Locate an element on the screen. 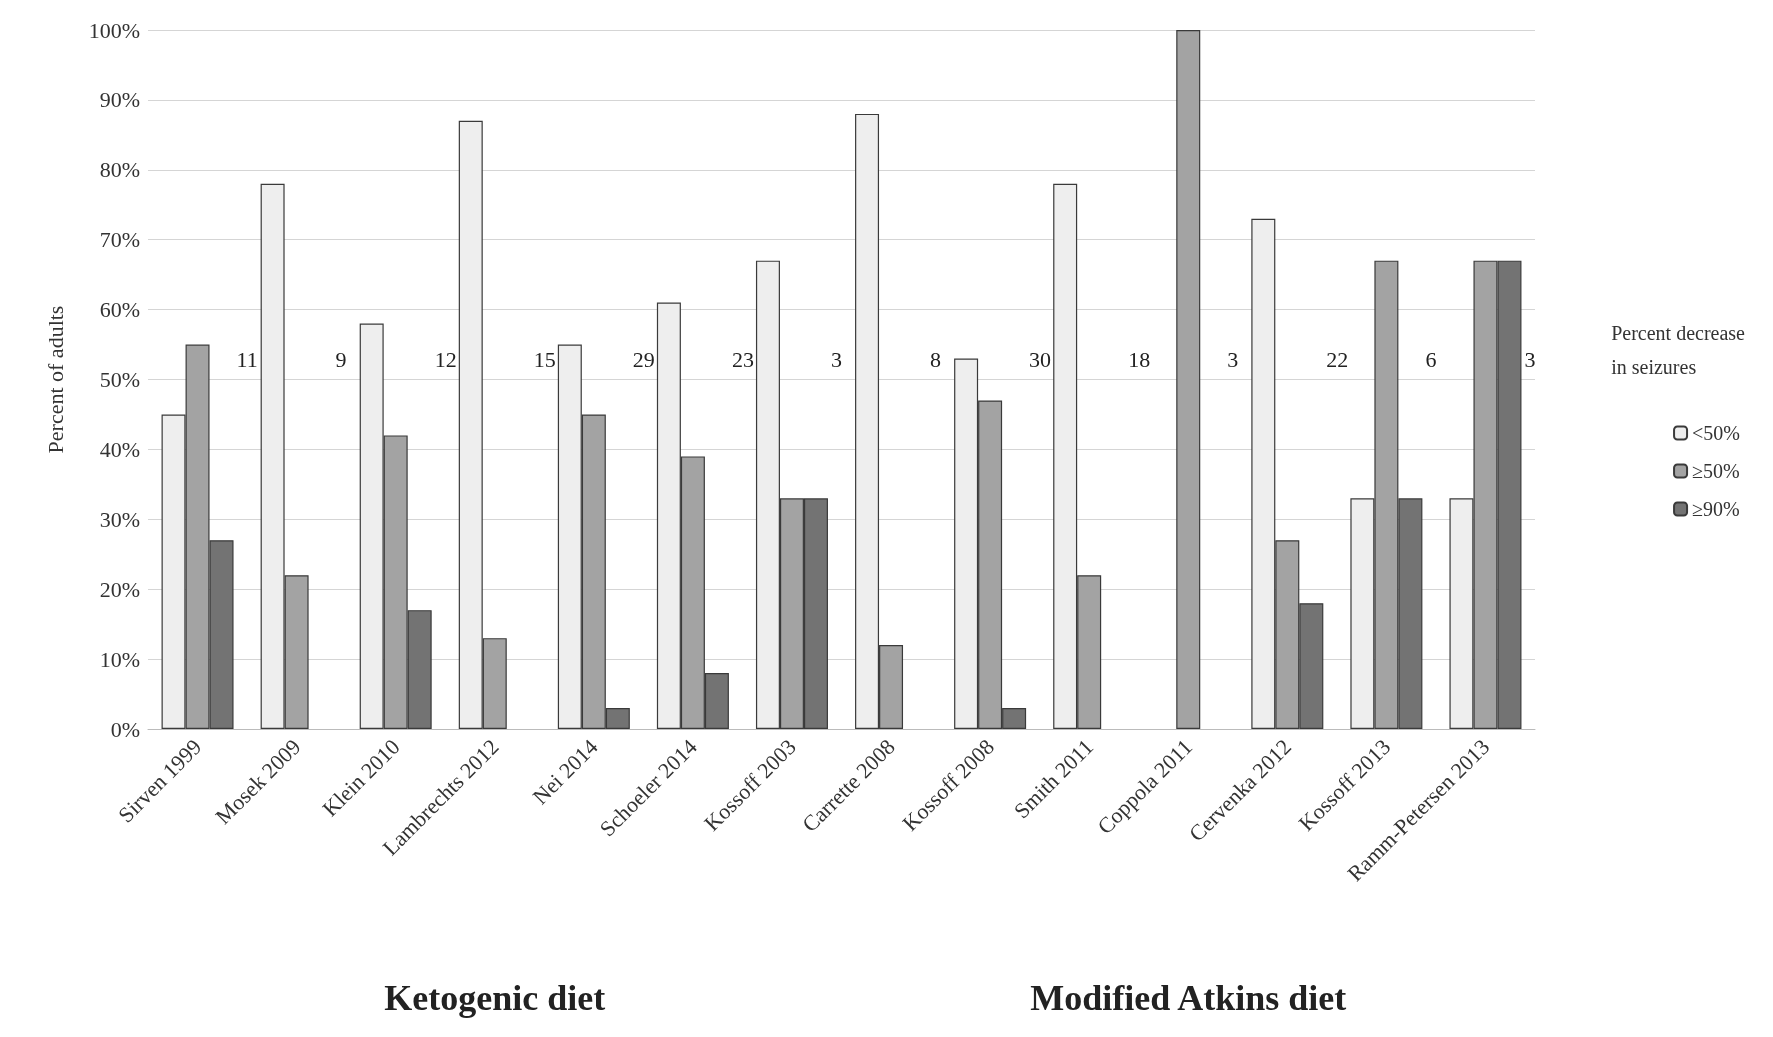 This screenshot has height=1037, width=1773. annotation: 22 is located at coordinates (1337, 359).